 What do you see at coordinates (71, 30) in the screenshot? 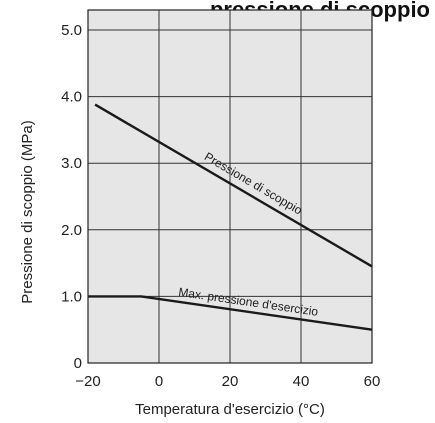
I see `y-tick-label: 5.0` at bounding box center [71, 30].